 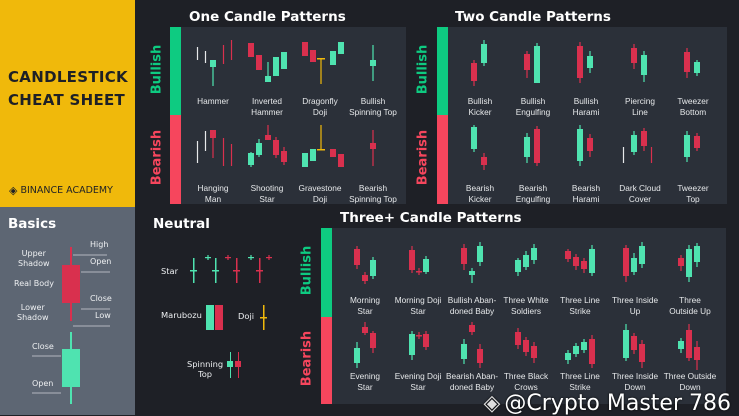 I want to click on label-real-body: Real Body, so click(x=34, y=283).